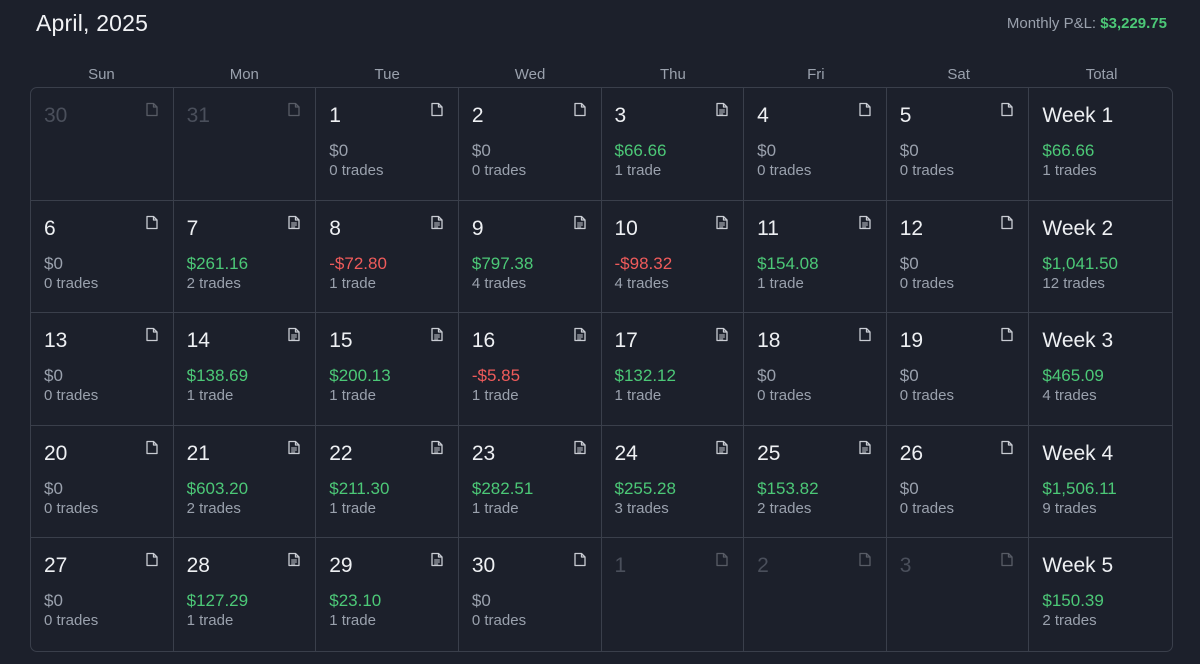 This screenshot has height=664, width=1200. What do you see at coordinates (905, 115) in the screenshot?
I see `day-number: 5` at bounding box center [905, 115].